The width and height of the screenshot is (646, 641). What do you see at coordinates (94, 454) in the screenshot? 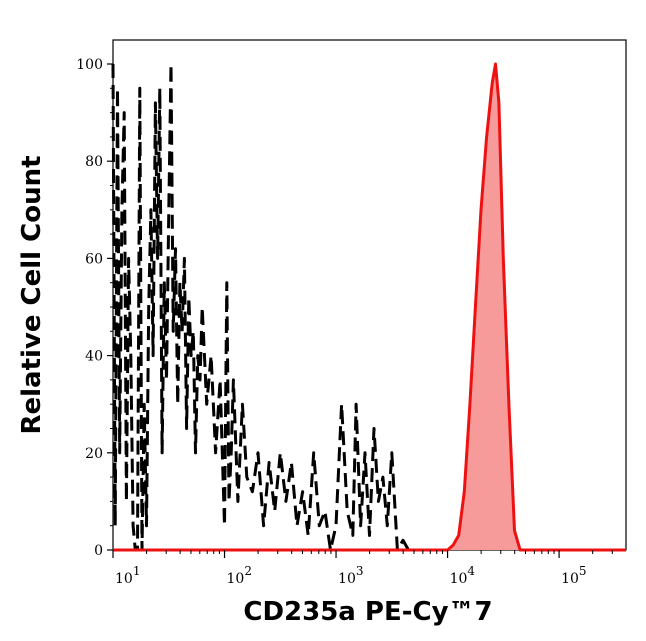
I see `y-tick-label: 20` at bounding box center [94, 454].